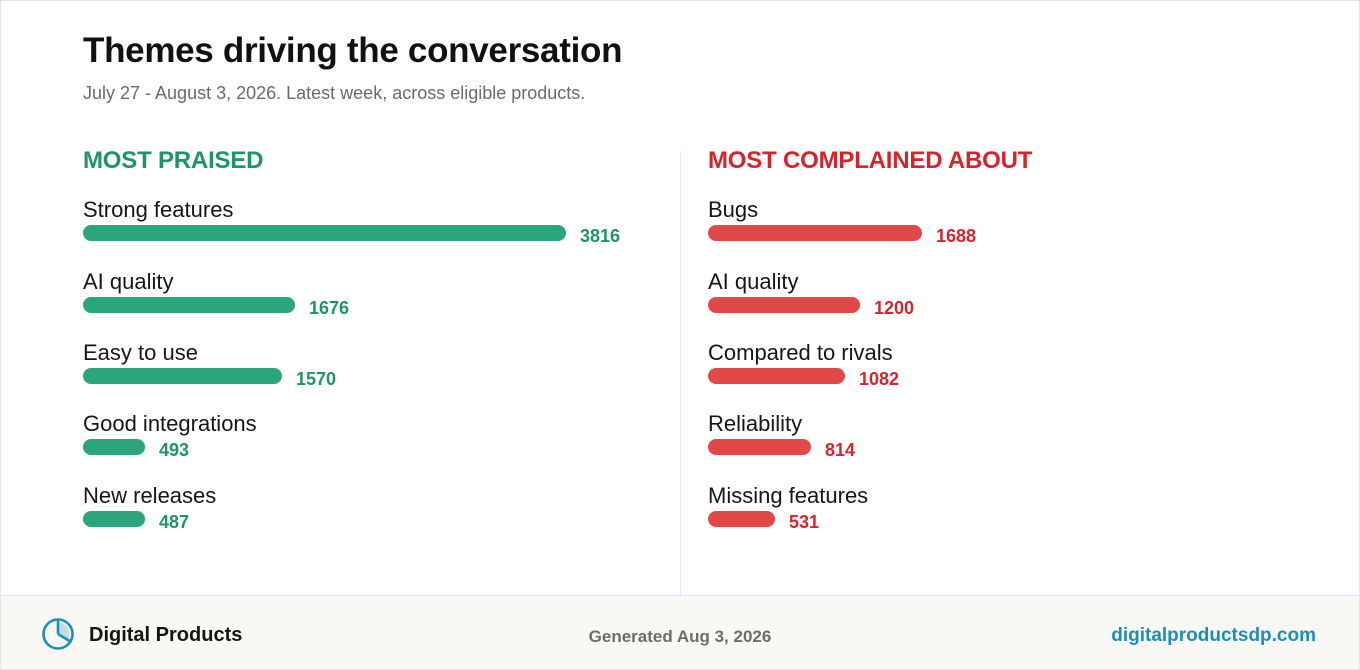 This screenshot has width=1360, height=670. I want to click on praised-row: Strong features 3816, so click(383, 230).